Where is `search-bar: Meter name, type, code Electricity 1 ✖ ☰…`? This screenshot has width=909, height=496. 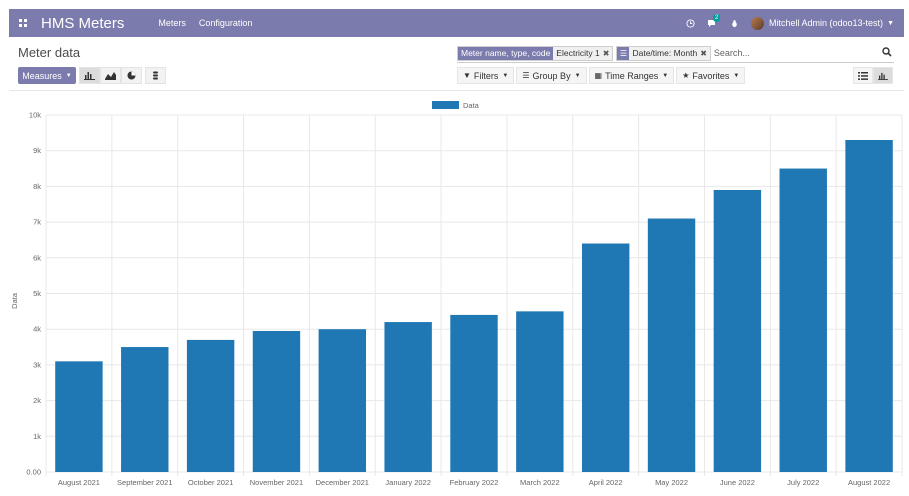
search-bar: Meter name, type, code Electricity 1 ✖ ☰… is located at coordinates (675, 53).